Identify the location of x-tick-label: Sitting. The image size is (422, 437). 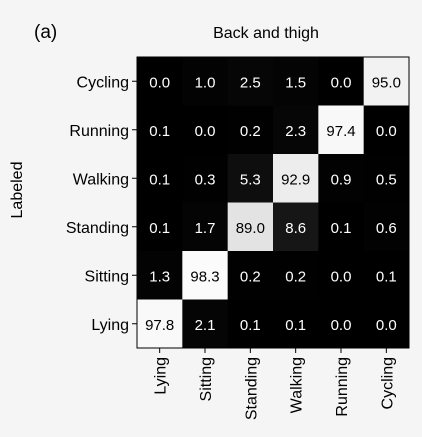
(206, 379).